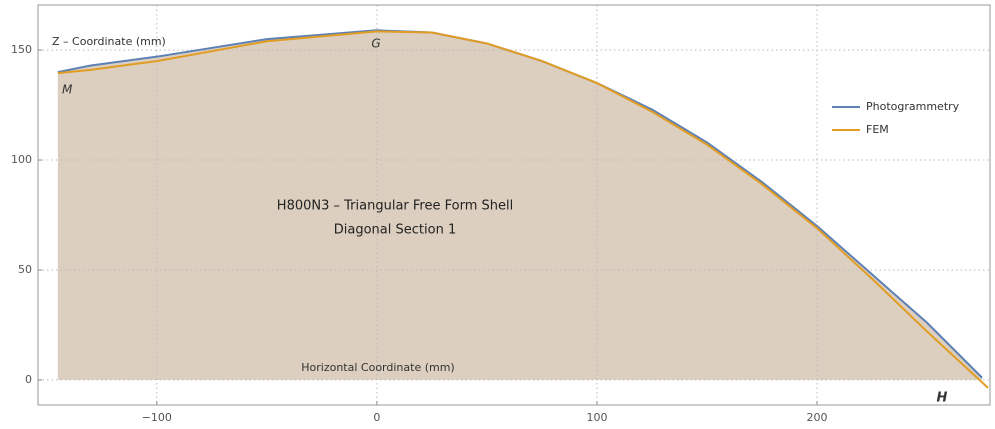 Image resolution: width=995 pixels, height=429 pixels. I want to click on annotation: M, so click(67, 90).